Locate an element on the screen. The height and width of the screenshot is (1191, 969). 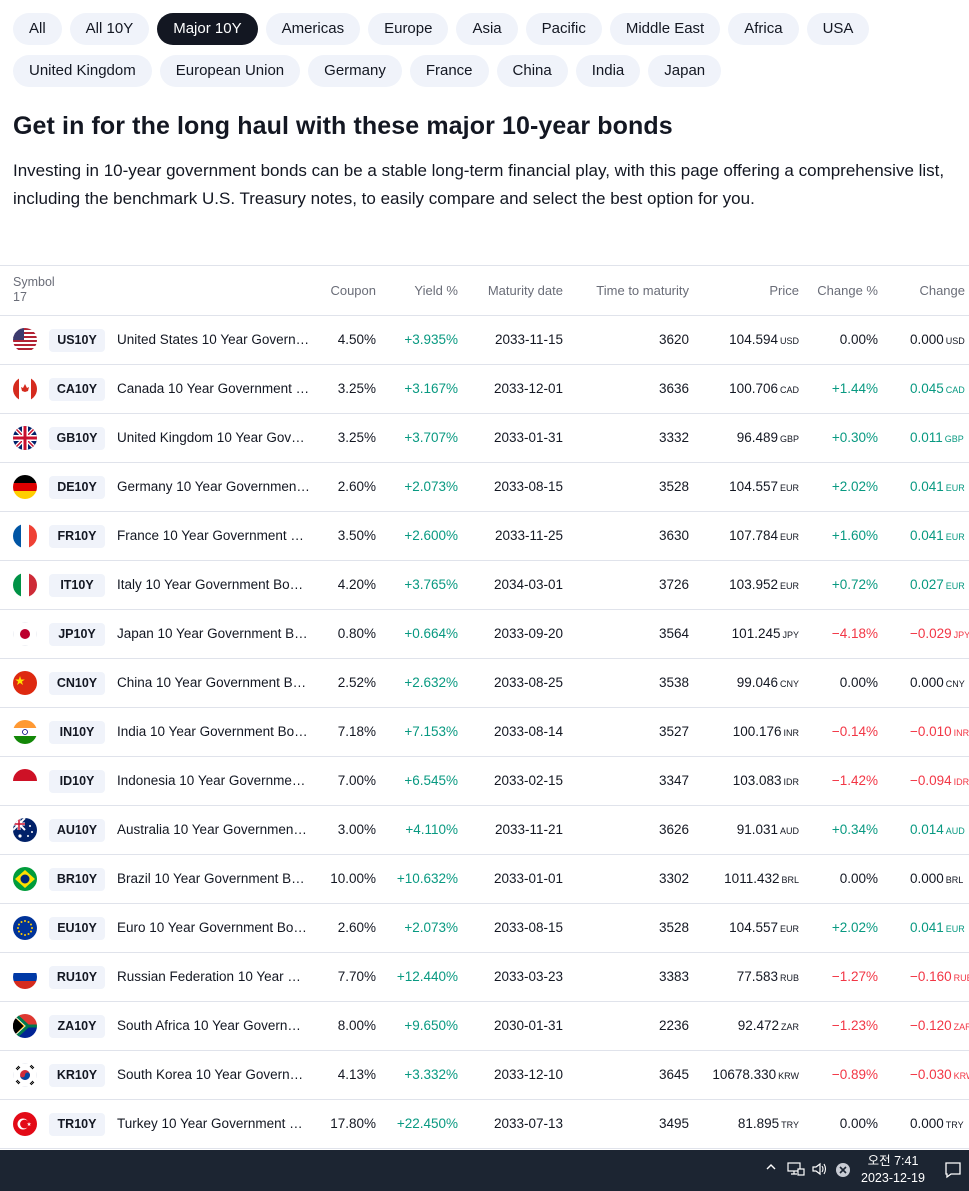
filter-chip-france: France is located at coordinates (449, 71).